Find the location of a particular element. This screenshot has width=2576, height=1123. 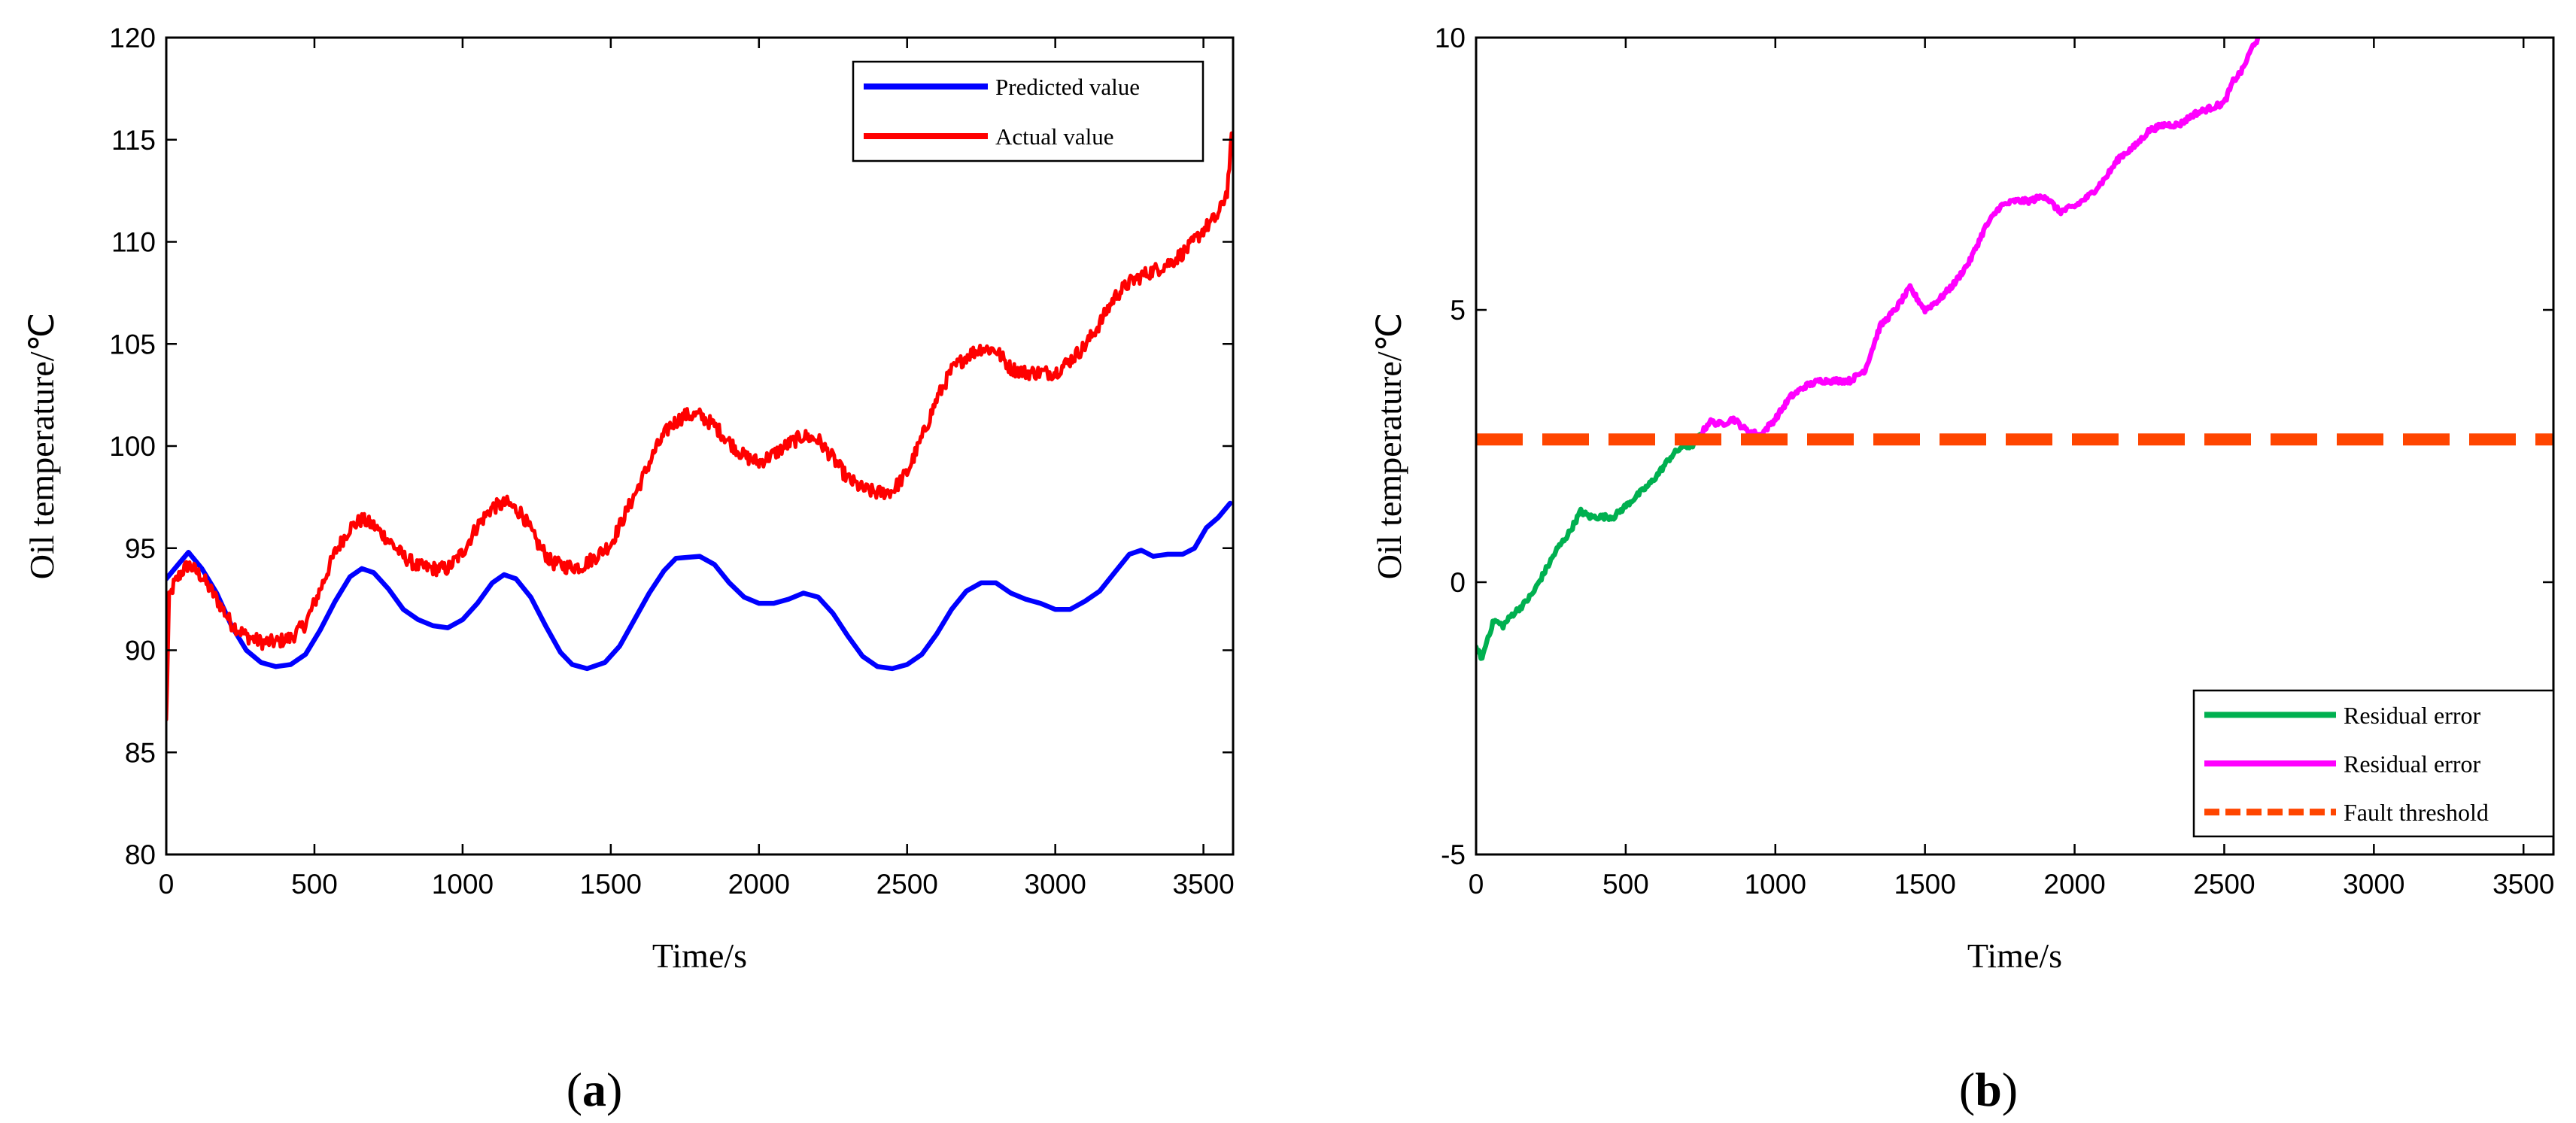

x-tick-label-a-5: 2500 is located at coordinates (907, 884).